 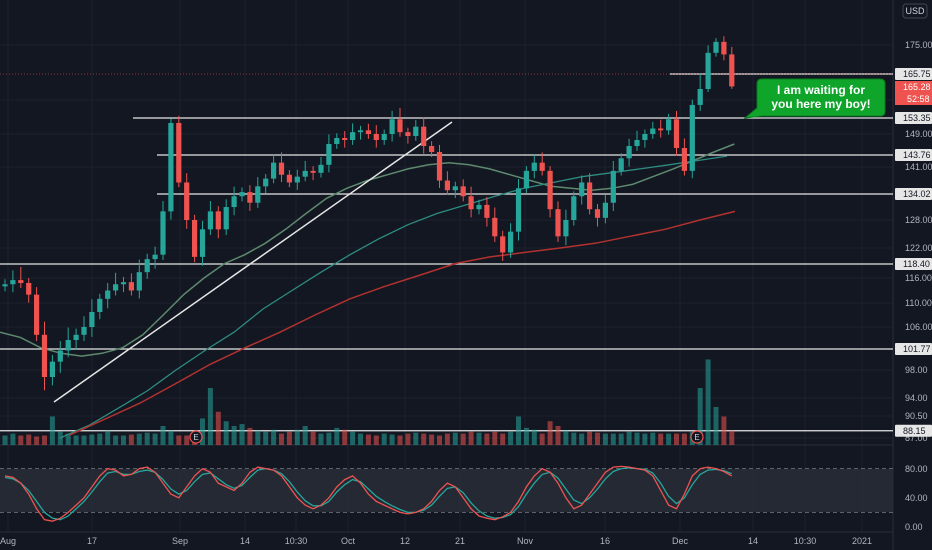 I want to click on price-tick-label: 141.00, so click(x=918, y=167).